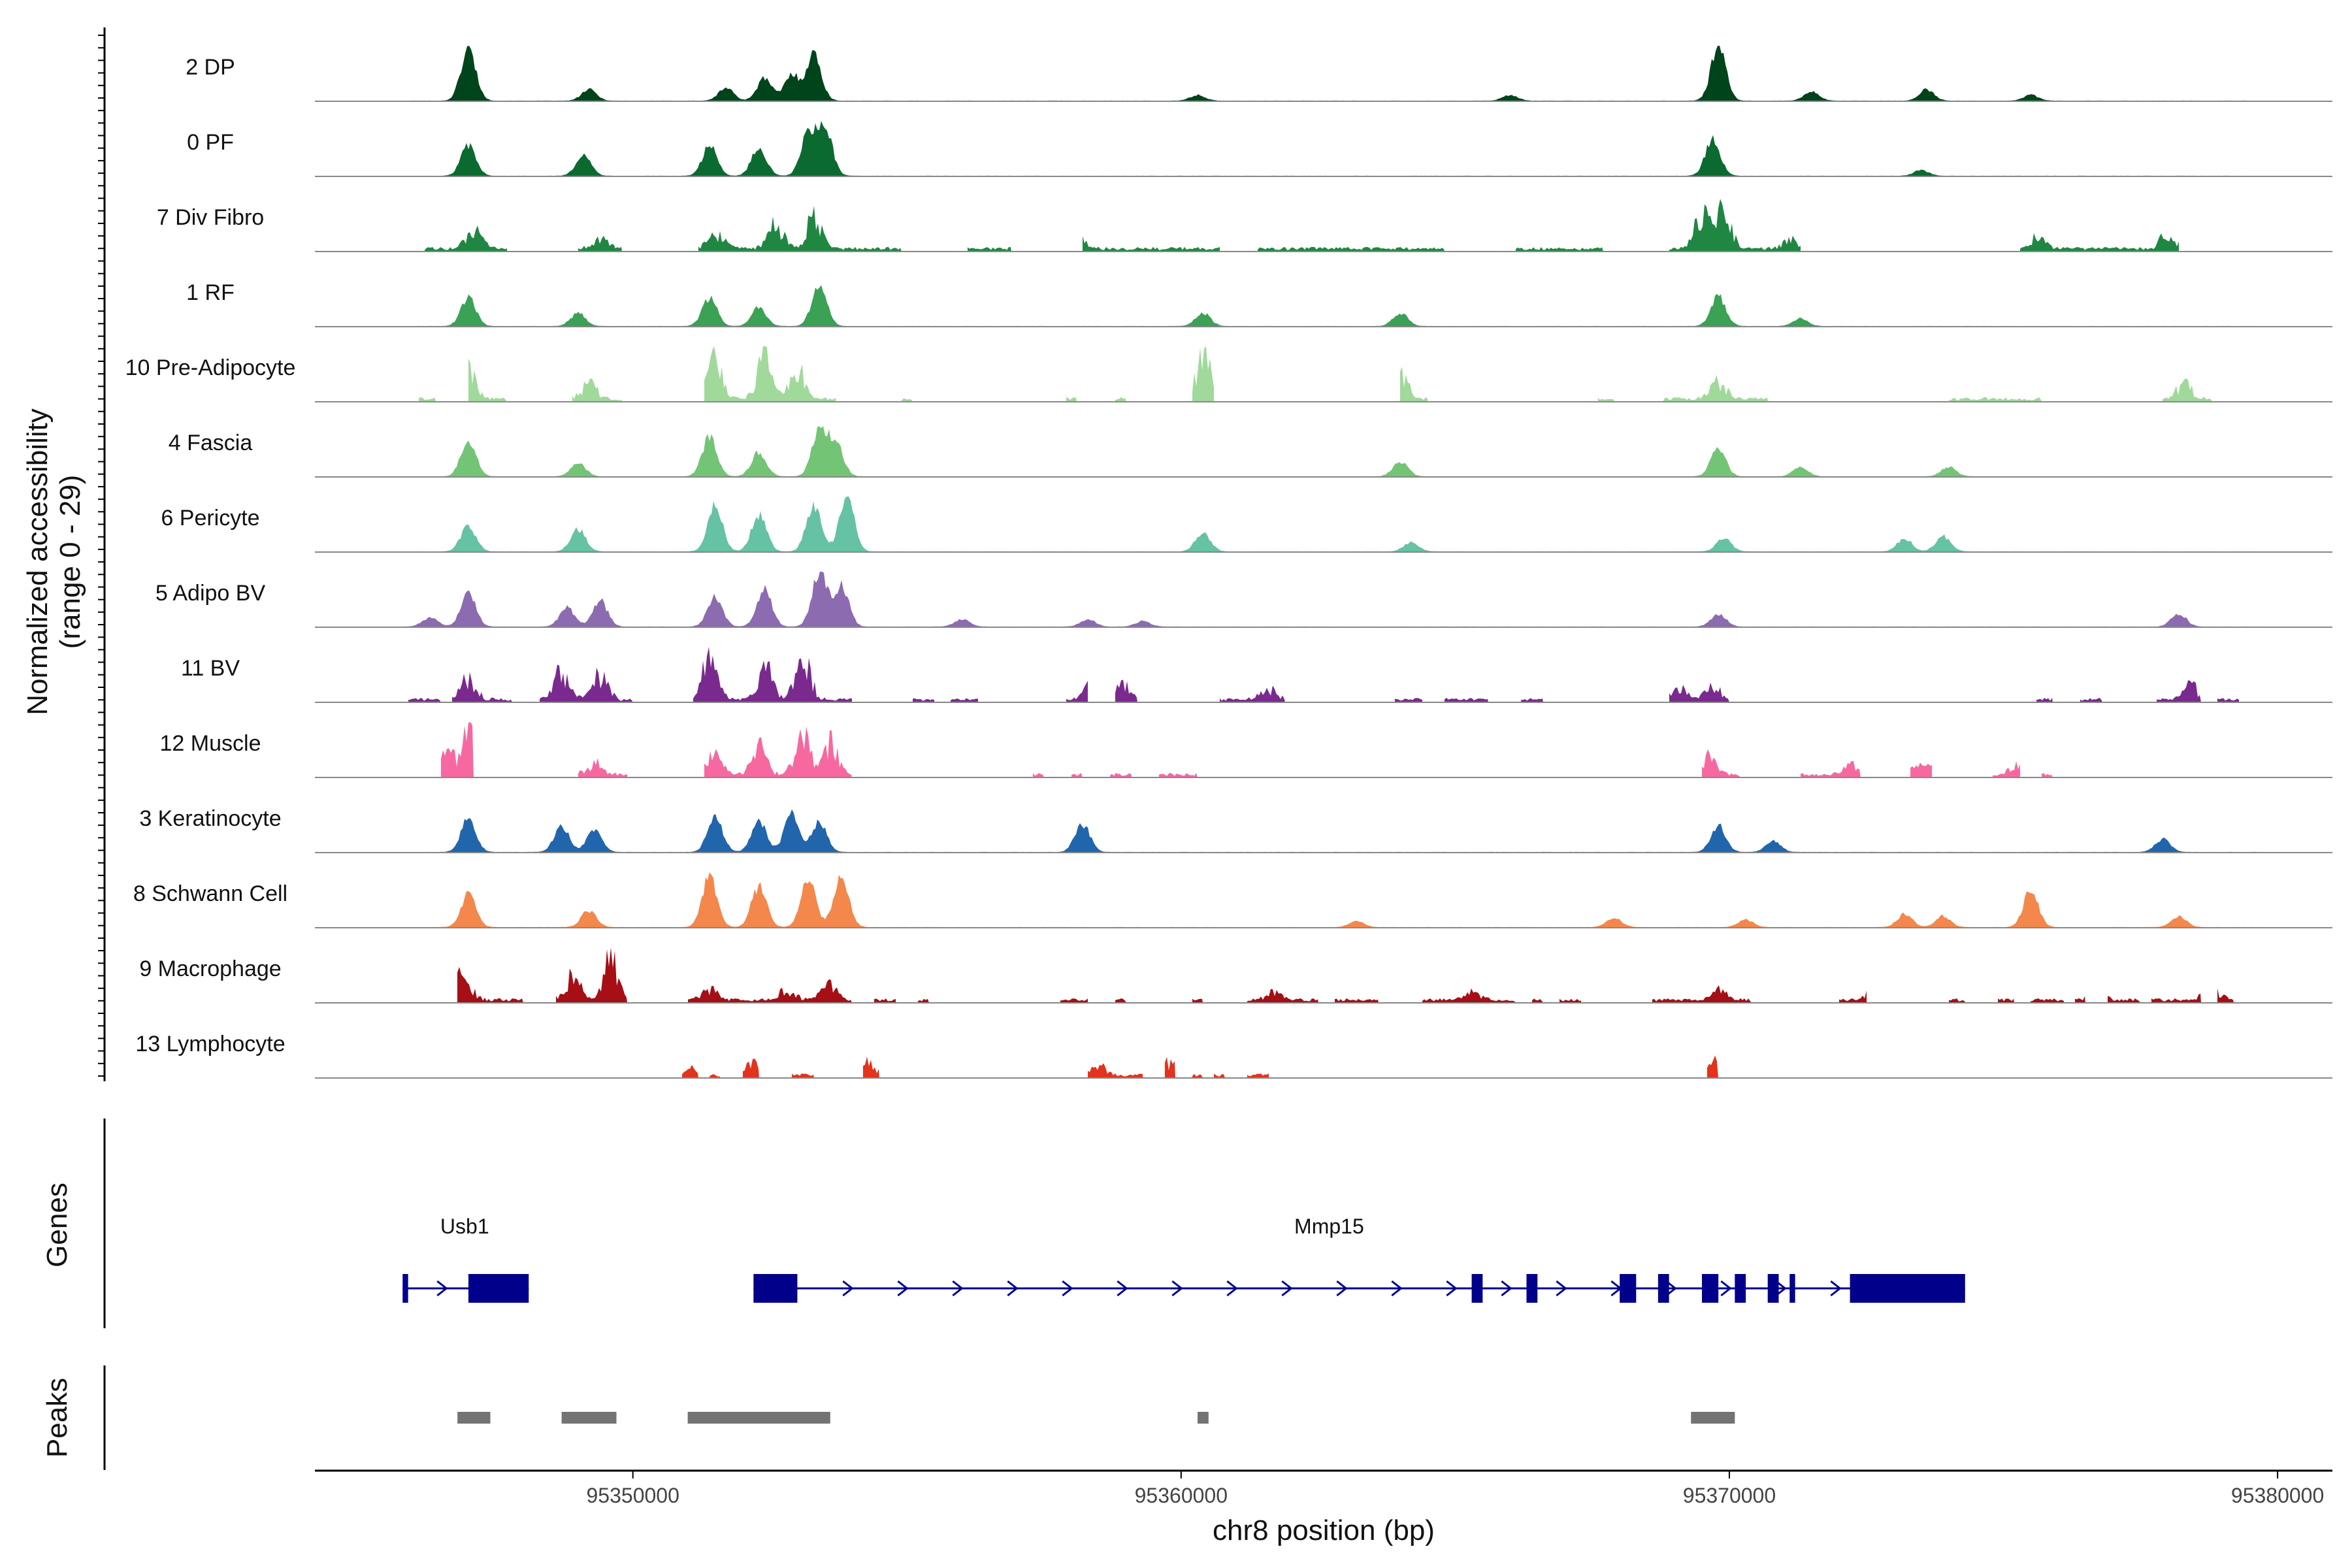  Describe the element at coordinates (210, 968) in the screenshot. I see `track-label: 9 Macrophage` at that location.